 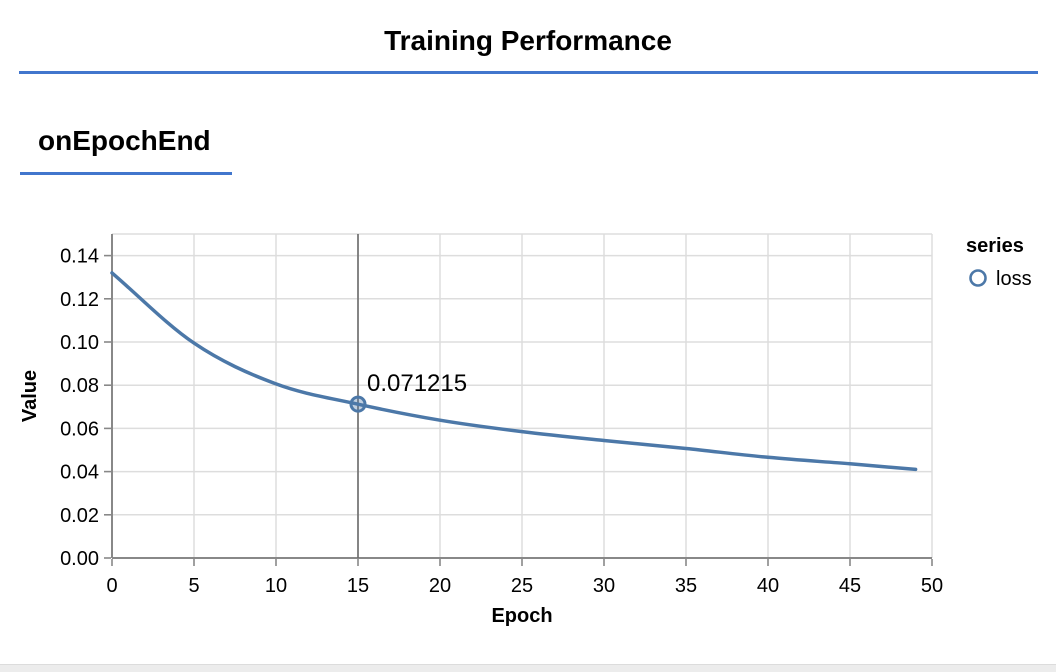 I want to click on legend-loss-marker-icon, so click(x=978, y=278).